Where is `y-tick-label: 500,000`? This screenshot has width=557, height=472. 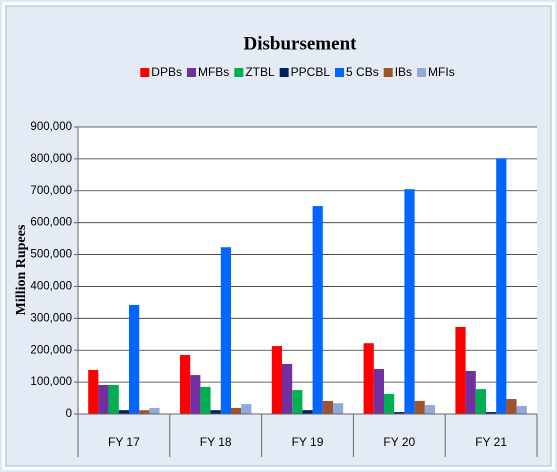 y-tick-label: 500,000 is located at coordinates (51, 255).